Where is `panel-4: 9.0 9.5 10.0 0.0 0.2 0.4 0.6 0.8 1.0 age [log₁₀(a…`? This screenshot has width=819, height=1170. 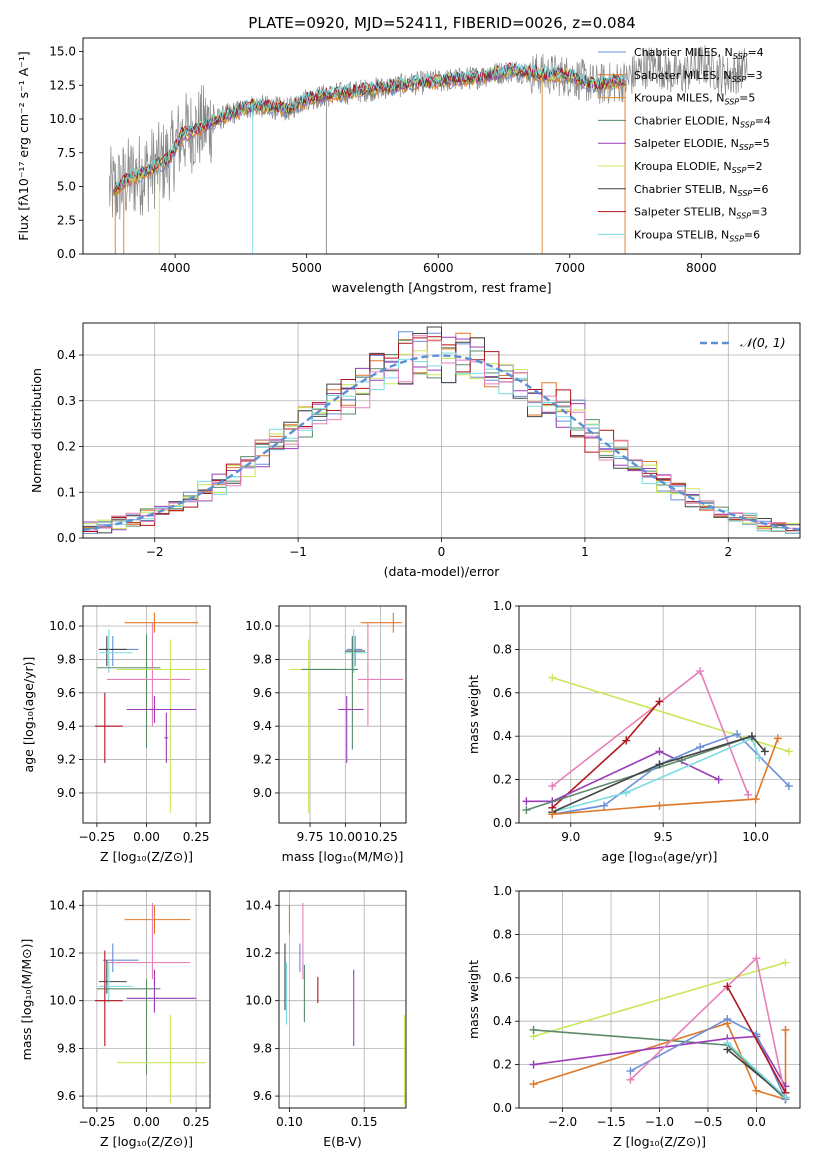 panel-4: 9.0 9.5 10.0 0.0 0.2 0.4 0.6 0.8 1.0 age [log₁₀(a… is located at coordinates (633, 731).